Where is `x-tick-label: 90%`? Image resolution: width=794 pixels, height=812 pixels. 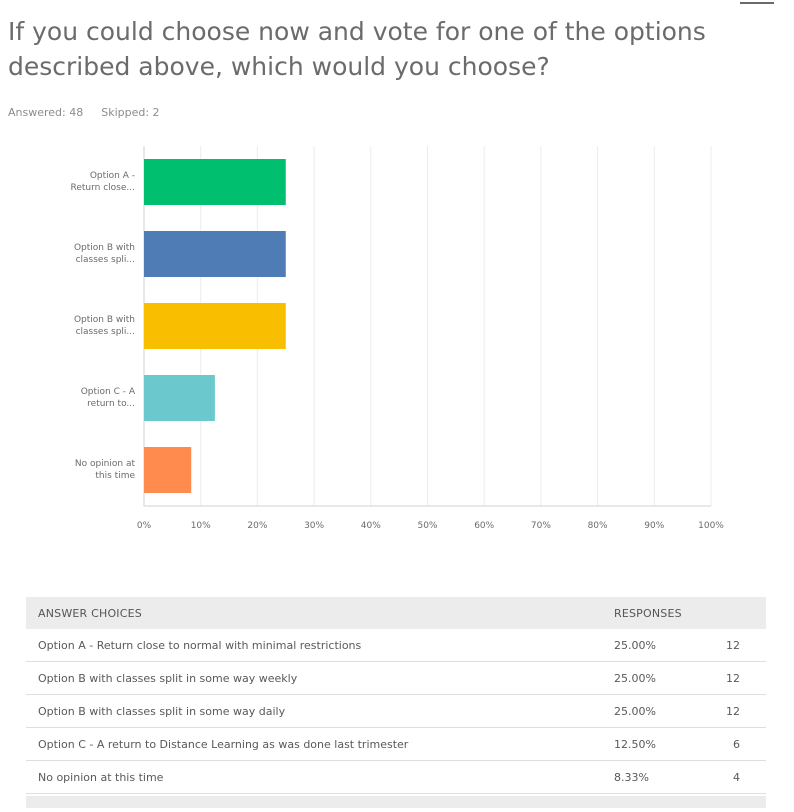 x-tick-label: 90% is located at coordinates (654, 526).